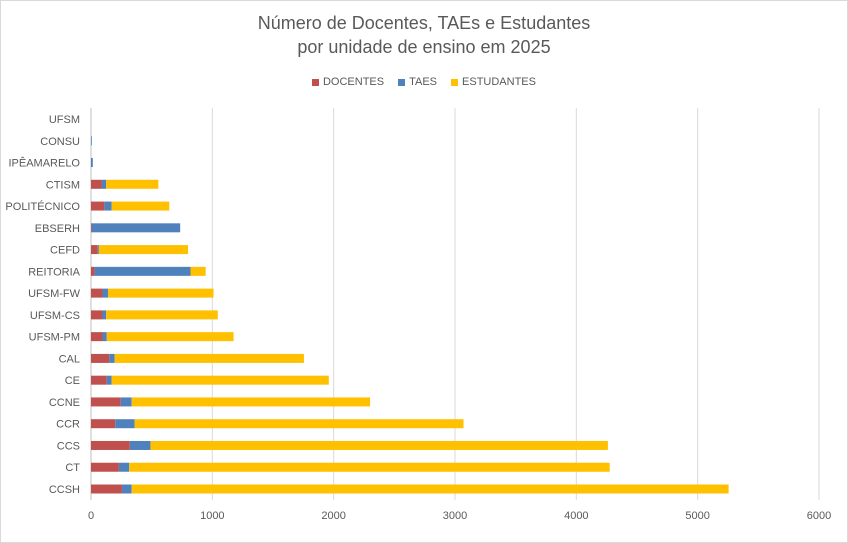 The image size is (848, 543). I want to click on legend-item-docentes: DOCENTES, so click(348, 82).